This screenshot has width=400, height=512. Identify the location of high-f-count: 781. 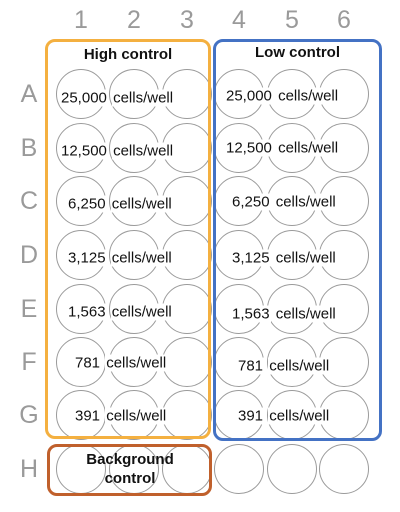
(88, 363).